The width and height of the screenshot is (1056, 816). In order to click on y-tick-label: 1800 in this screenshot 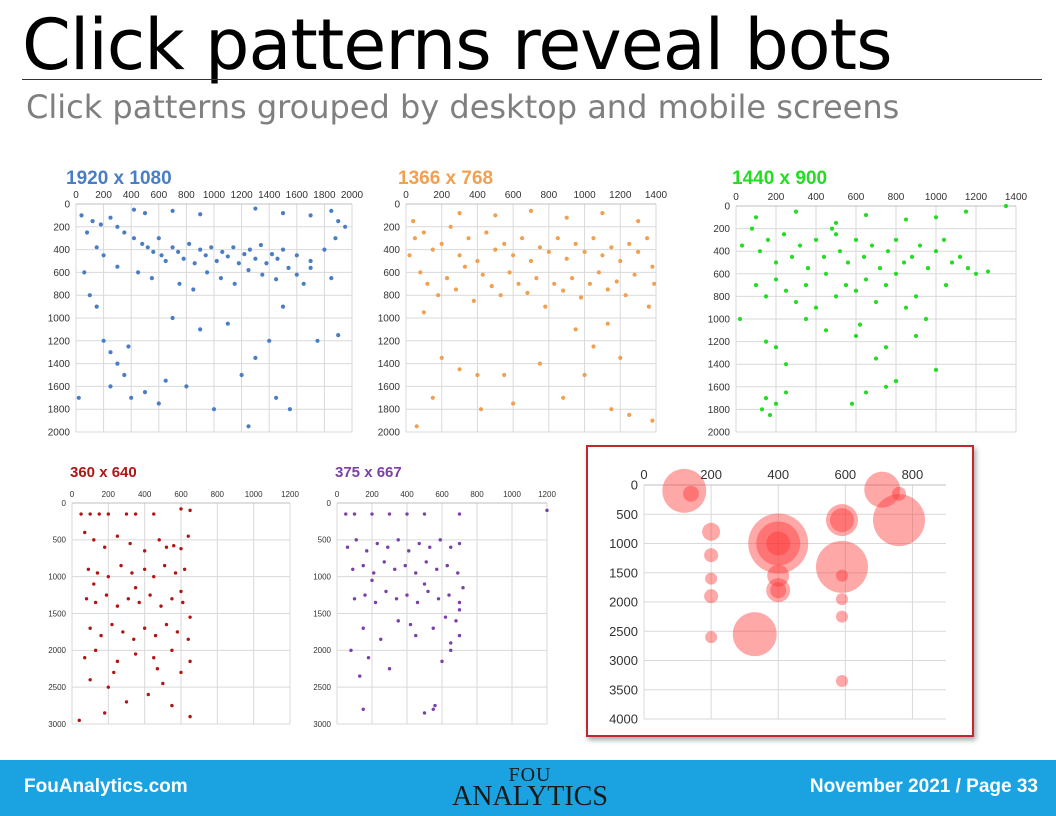, I will do `click(389, 410)`.